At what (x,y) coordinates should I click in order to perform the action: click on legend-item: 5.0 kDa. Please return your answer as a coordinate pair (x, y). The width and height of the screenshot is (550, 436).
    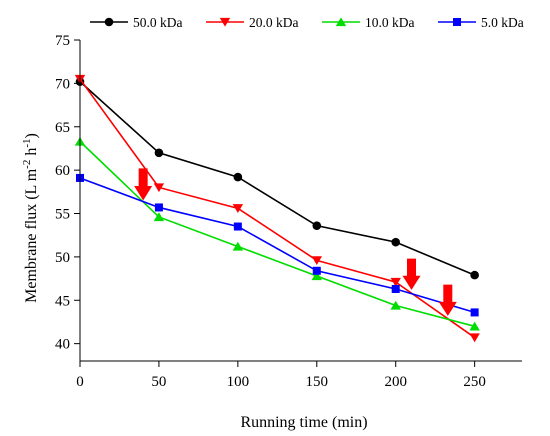
    Looking at the image, I should click on (481, 22).